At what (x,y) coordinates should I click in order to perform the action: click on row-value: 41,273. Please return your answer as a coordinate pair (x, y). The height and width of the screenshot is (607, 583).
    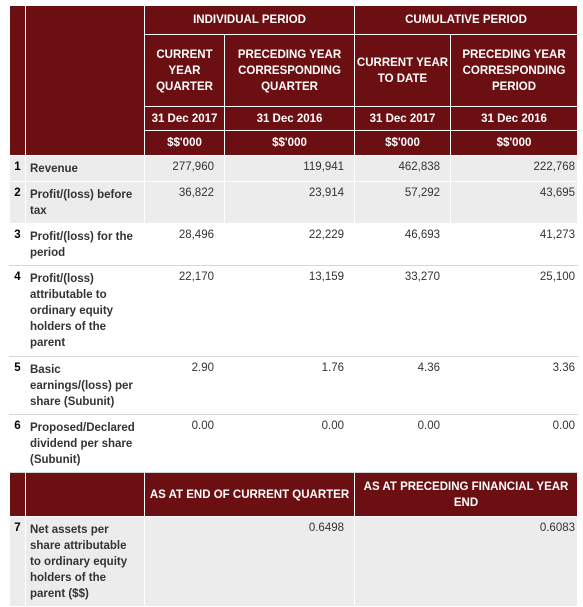
    Looking at the image, I should click on (514, 244).